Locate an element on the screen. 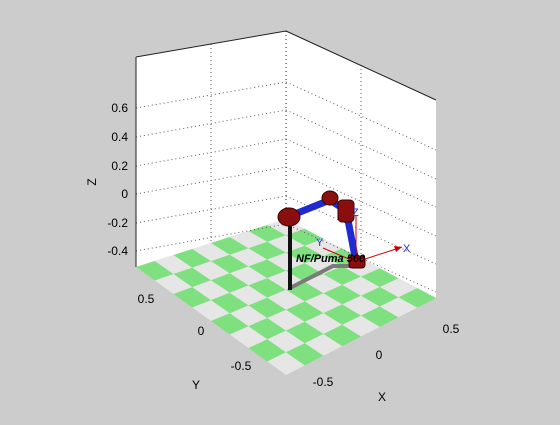  tool-frame-y-label: Y is located at coordinates (320, 243).